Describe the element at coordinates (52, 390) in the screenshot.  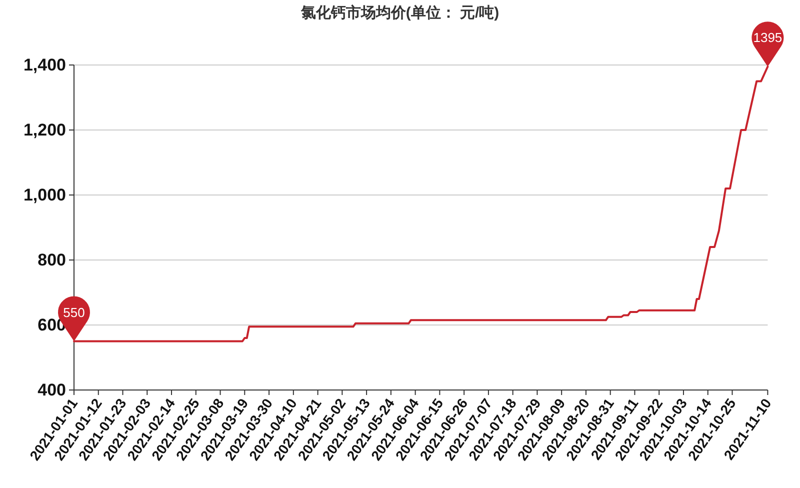
I see `y-tick-label: 400` at that location.